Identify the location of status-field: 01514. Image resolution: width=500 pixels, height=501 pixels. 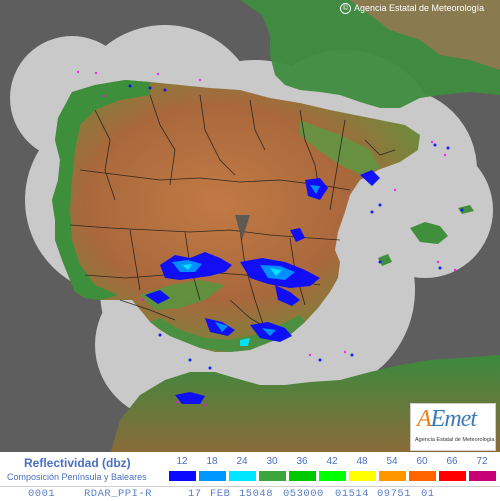
(352, 494).